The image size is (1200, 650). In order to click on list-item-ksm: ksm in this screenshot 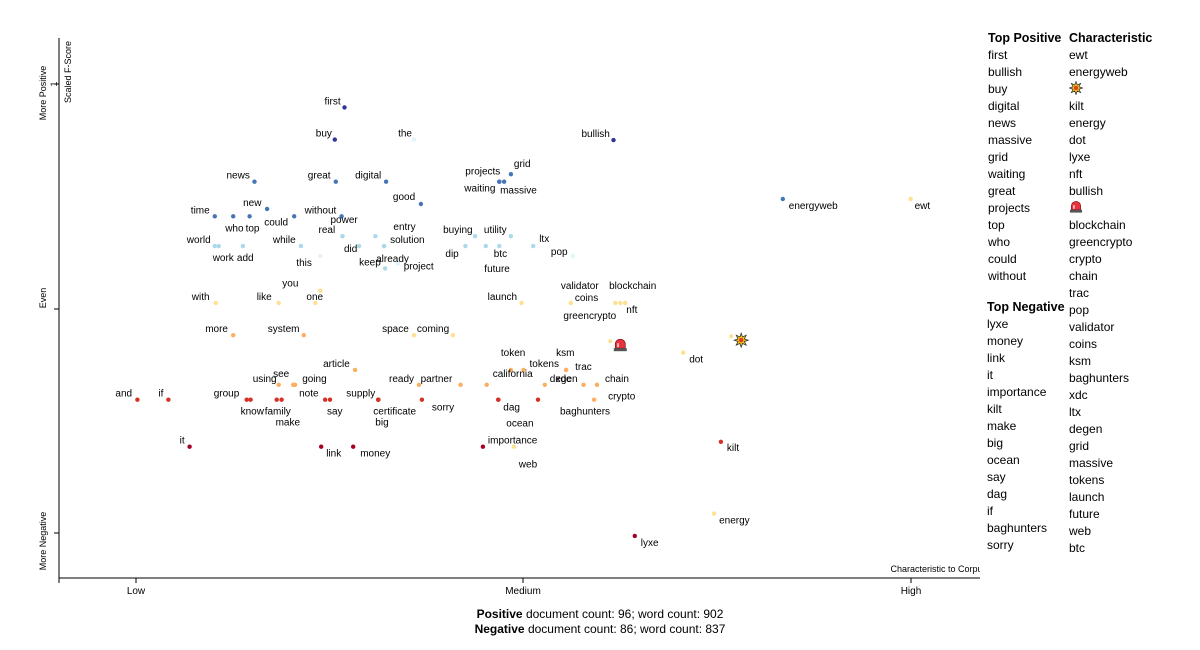, I will do `click(1080, 361)`.